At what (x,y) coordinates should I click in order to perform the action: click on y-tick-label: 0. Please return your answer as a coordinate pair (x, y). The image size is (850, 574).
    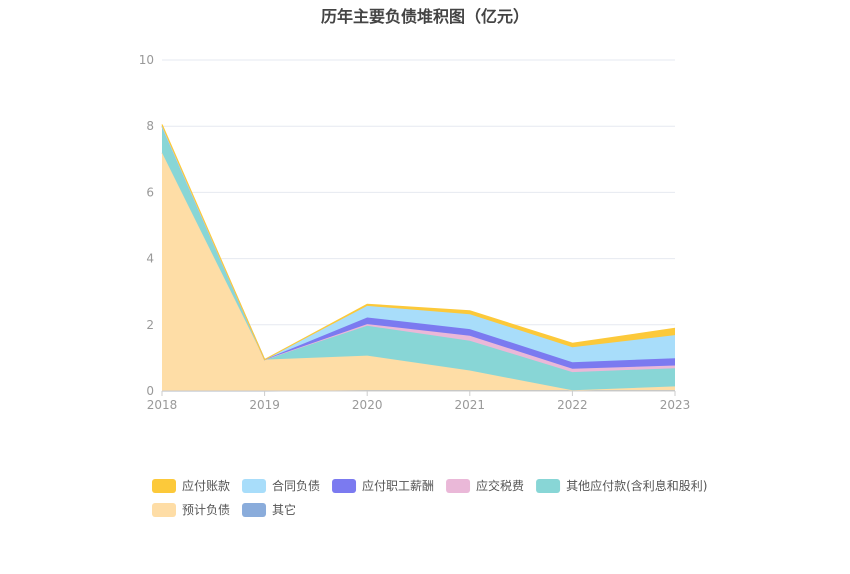
    Looking at the image, I should click on (150, 391).